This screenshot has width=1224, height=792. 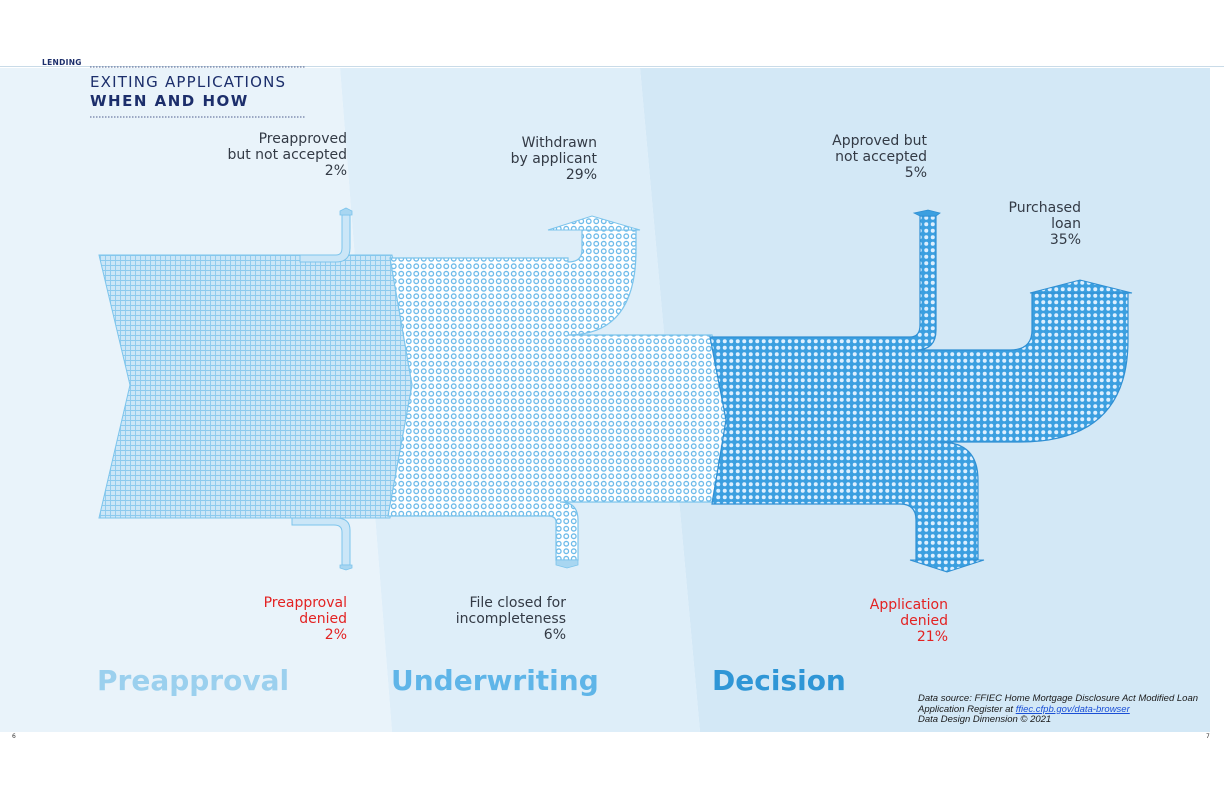 I want to click on label-preapproved-not-accepted: Preapproved but not accepted 2%, so click(x=287, y=155).